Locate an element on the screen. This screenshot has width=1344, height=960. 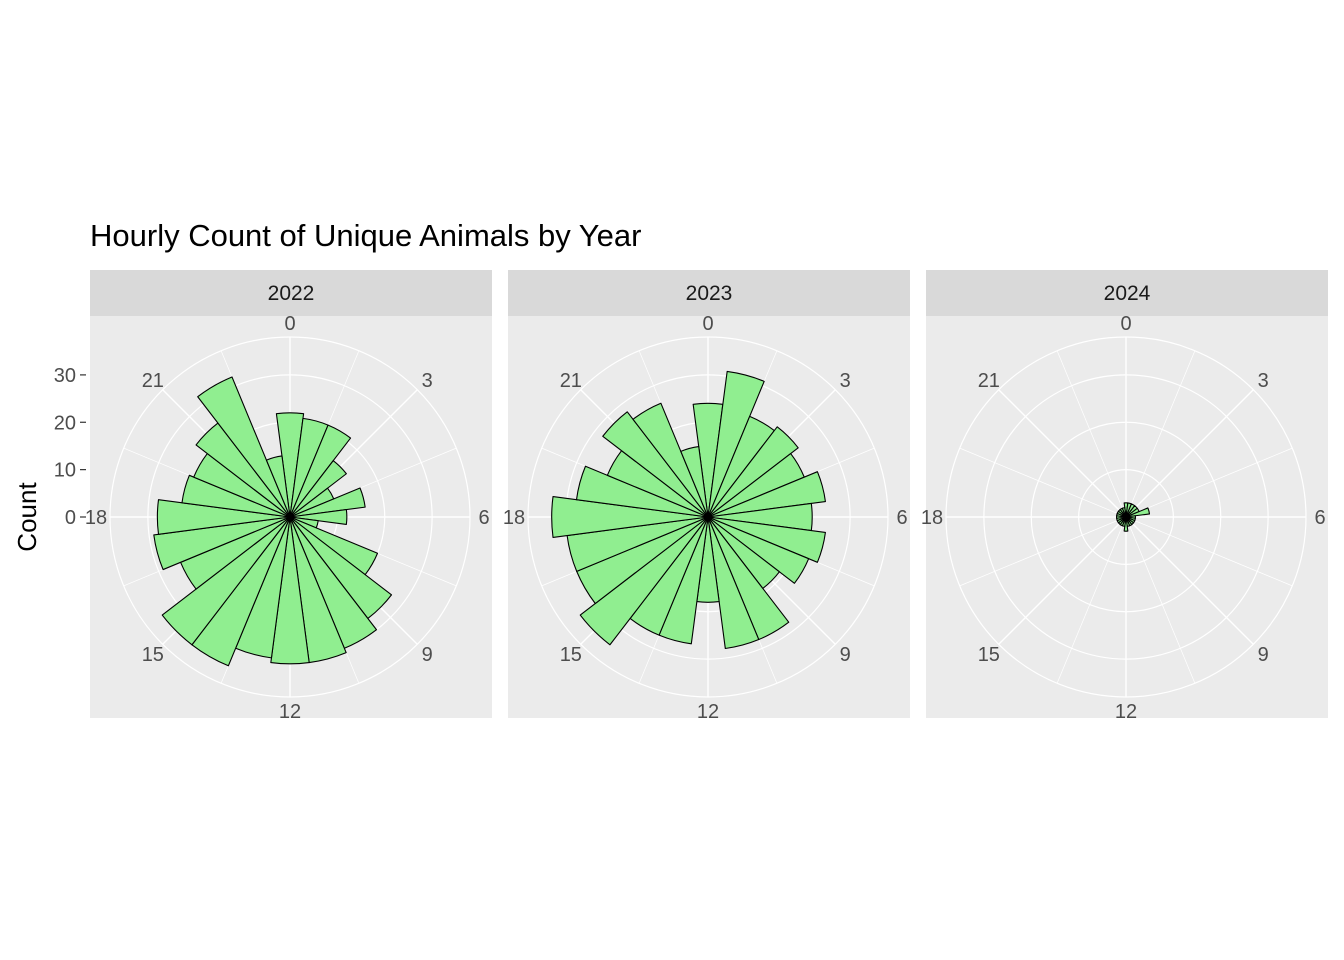
facet-strip-2024 is located at coordinates (1127, 293).